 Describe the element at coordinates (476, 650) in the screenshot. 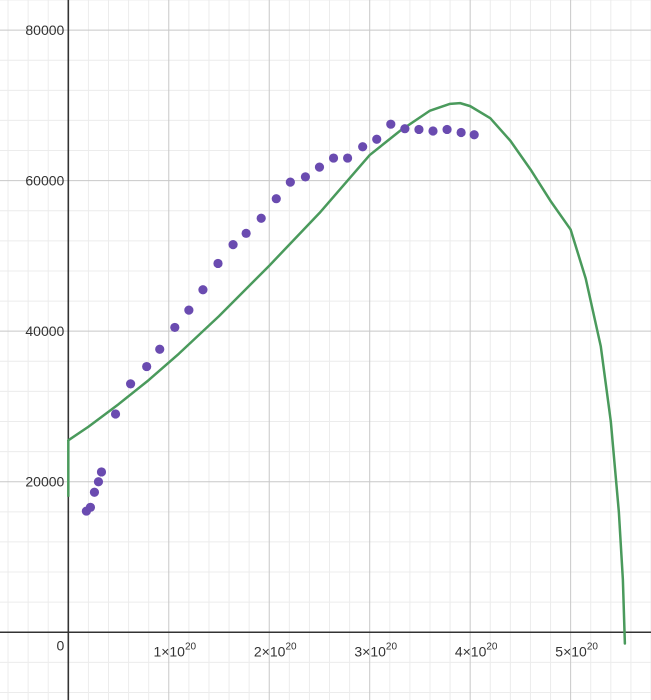

I see `x-tick-label: 4×10²⁰` at that location.